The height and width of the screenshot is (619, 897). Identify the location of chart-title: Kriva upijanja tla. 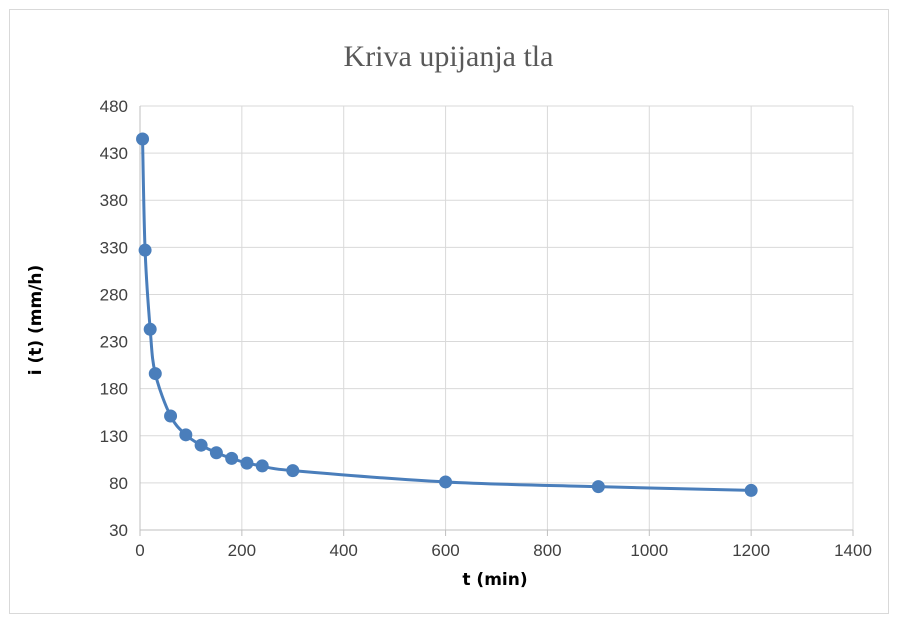
(448, 56).